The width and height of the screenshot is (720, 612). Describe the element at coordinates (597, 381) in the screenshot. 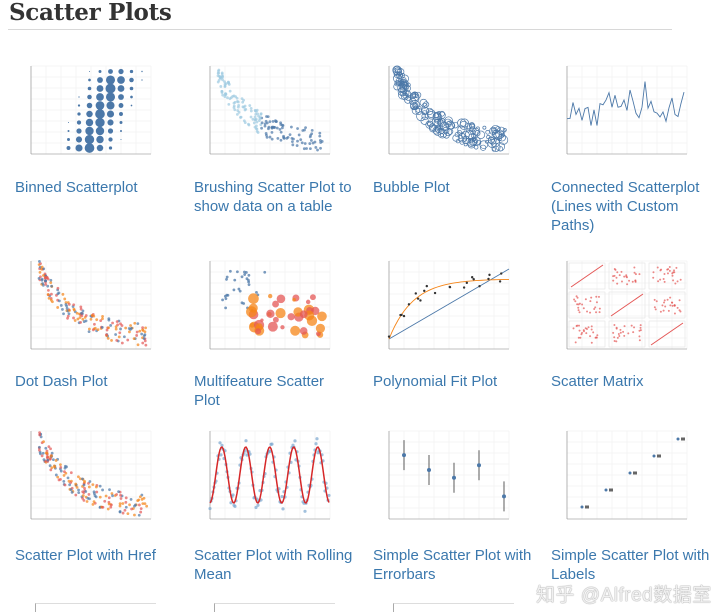

I see `gallery-link: Scatter Matrix` at that location.